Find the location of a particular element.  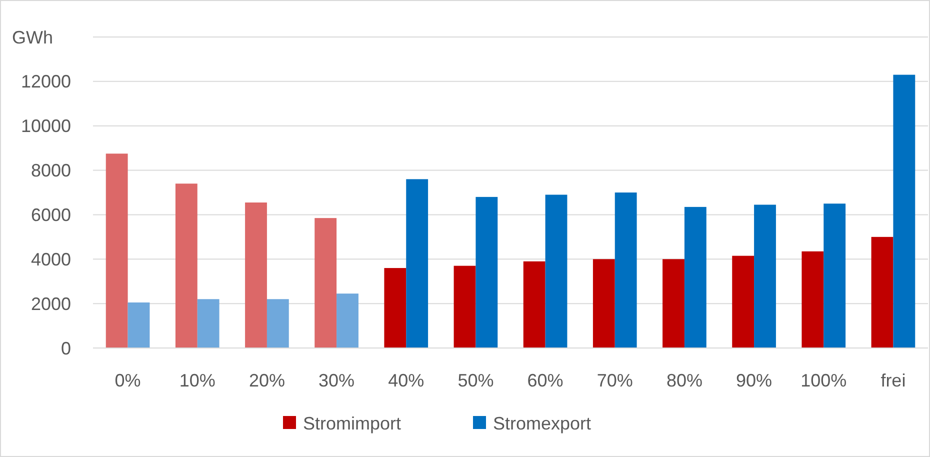

x-tick-label: 20% is located at coordinates (266, 380).